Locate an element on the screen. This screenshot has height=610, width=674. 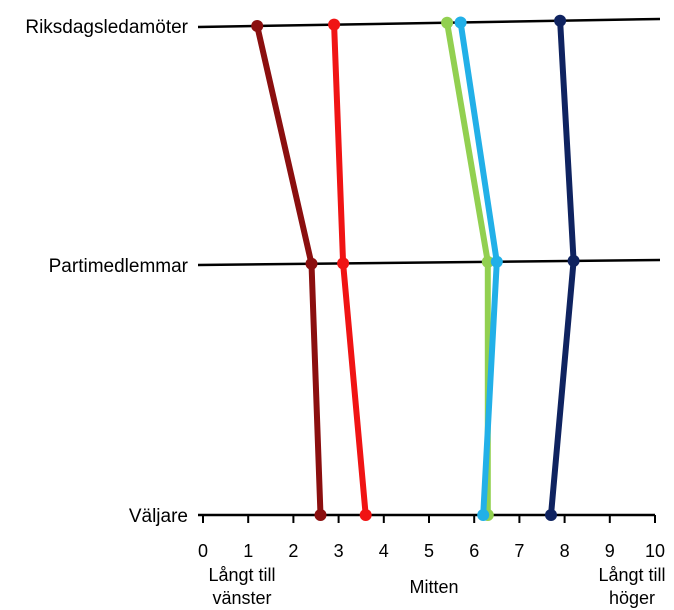
annotation-center: Mitten is located at coordinates (433, 587).